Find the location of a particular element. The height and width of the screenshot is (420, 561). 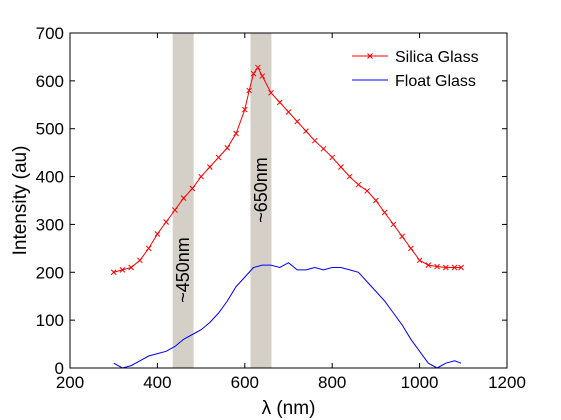

y-tick-label: 0 is located at coordinates (59, 368).